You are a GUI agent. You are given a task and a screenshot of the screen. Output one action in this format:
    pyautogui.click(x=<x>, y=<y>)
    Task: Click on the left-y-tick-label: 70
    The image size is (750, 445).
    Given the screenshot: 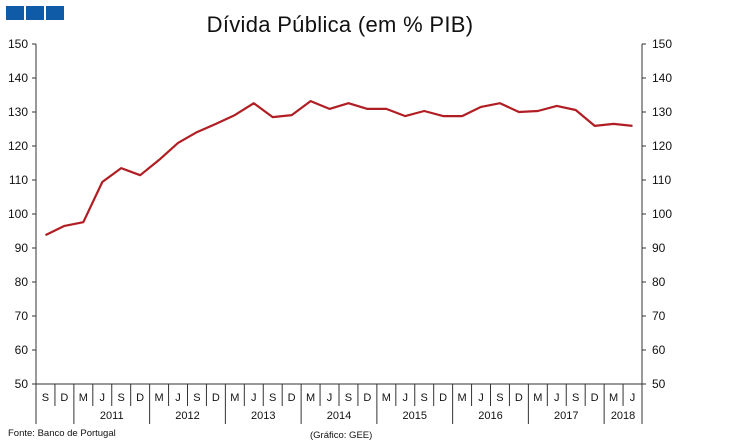 What is the action you would take?
    pyautogui.click(x=22, y=316)
    